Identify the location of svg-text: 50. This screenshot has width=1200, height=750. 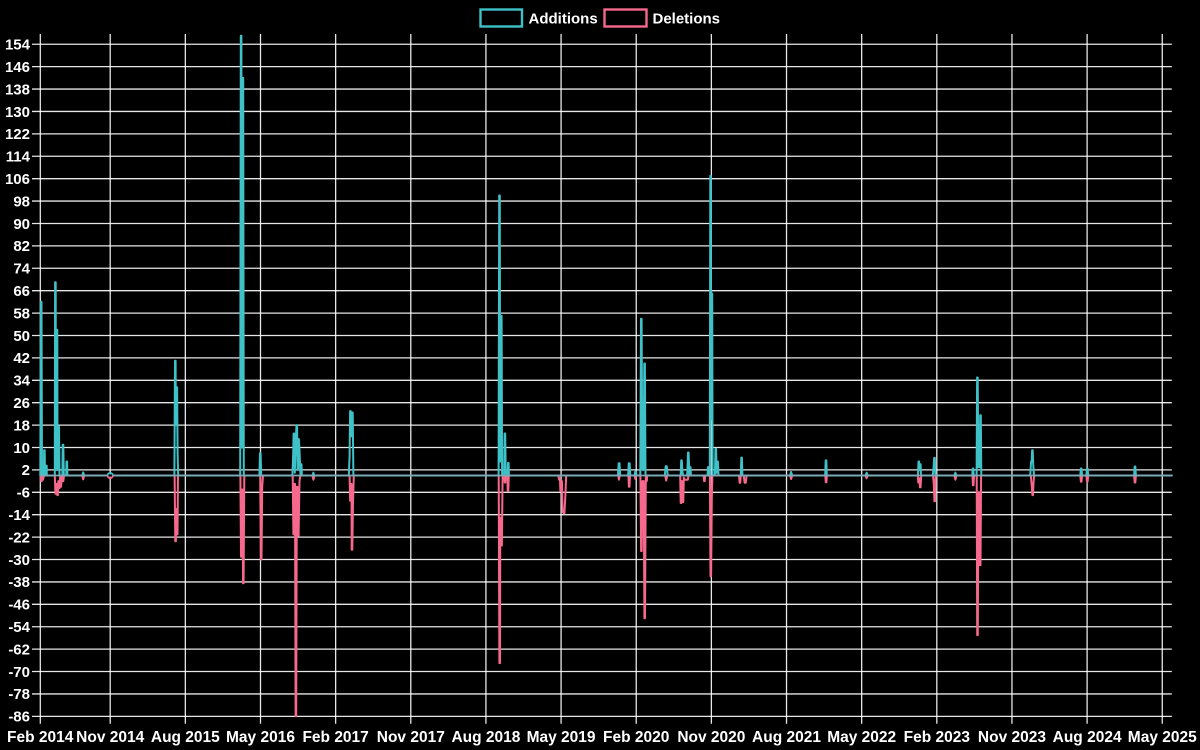
(21, 336).